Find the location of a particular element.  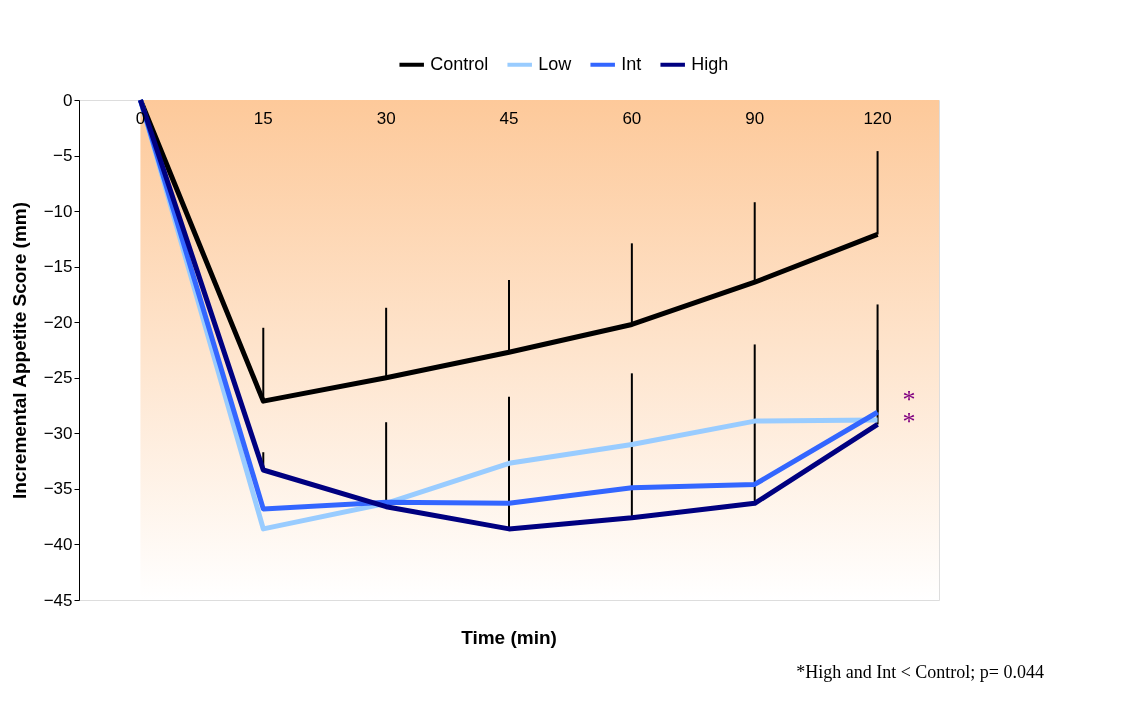

y-tick-label: −45 is located at coordinates (58, 600).